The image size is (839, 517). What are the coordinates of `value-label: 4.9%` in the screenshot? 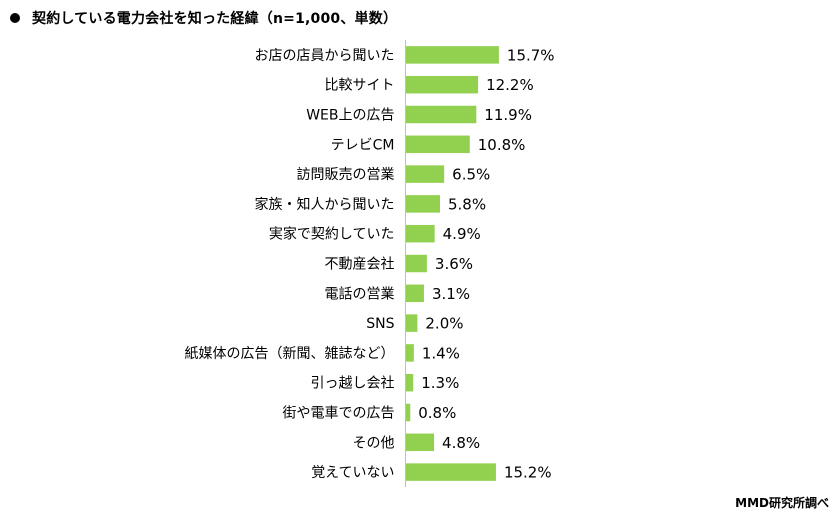 It's located at (462, 234).